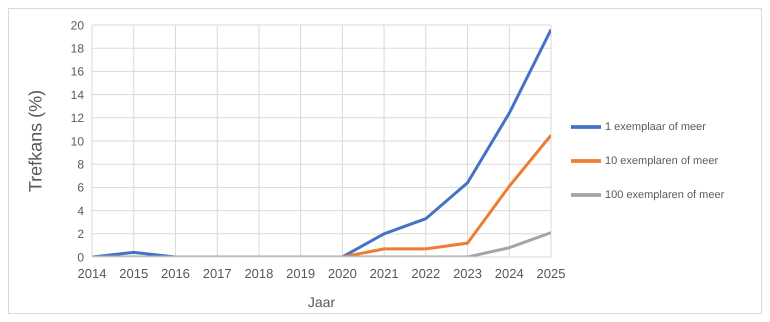 This screenshot has width=770, height=322. Describe the element at coordinates (425, 274) in the screenshot. I see `x-tick-label: 2022` at that location.